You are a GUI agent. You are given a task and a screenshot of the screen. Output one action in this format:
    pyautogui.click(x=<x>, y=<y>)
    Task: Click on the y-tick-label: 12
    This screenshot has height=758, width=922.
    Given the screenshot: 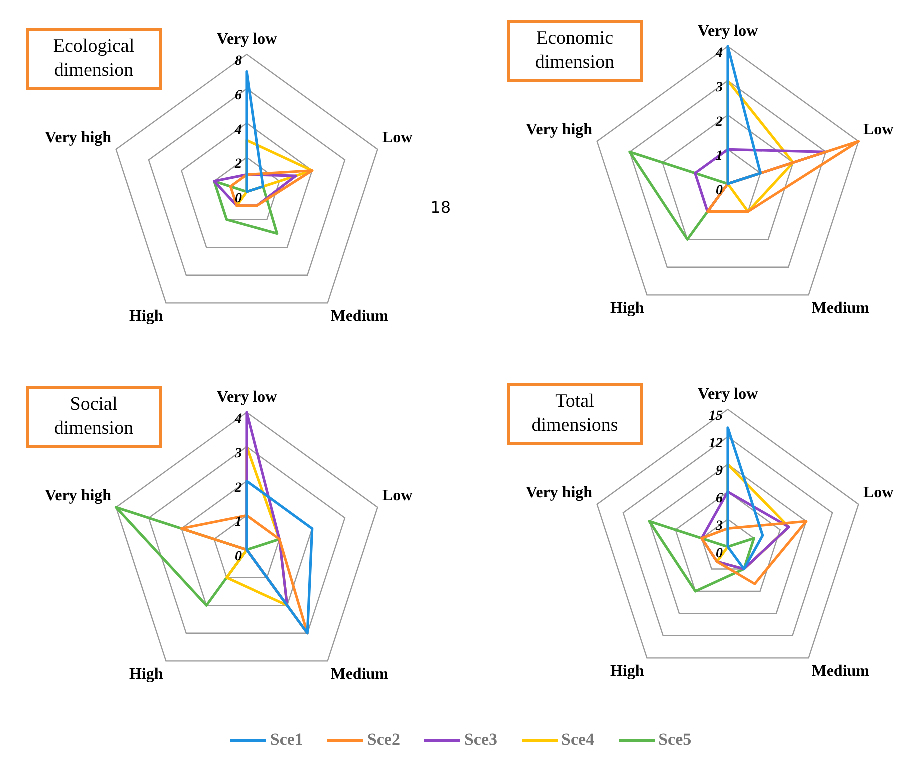 What is the action you would take?
    pyautogui.click(x=716, y=444)
    